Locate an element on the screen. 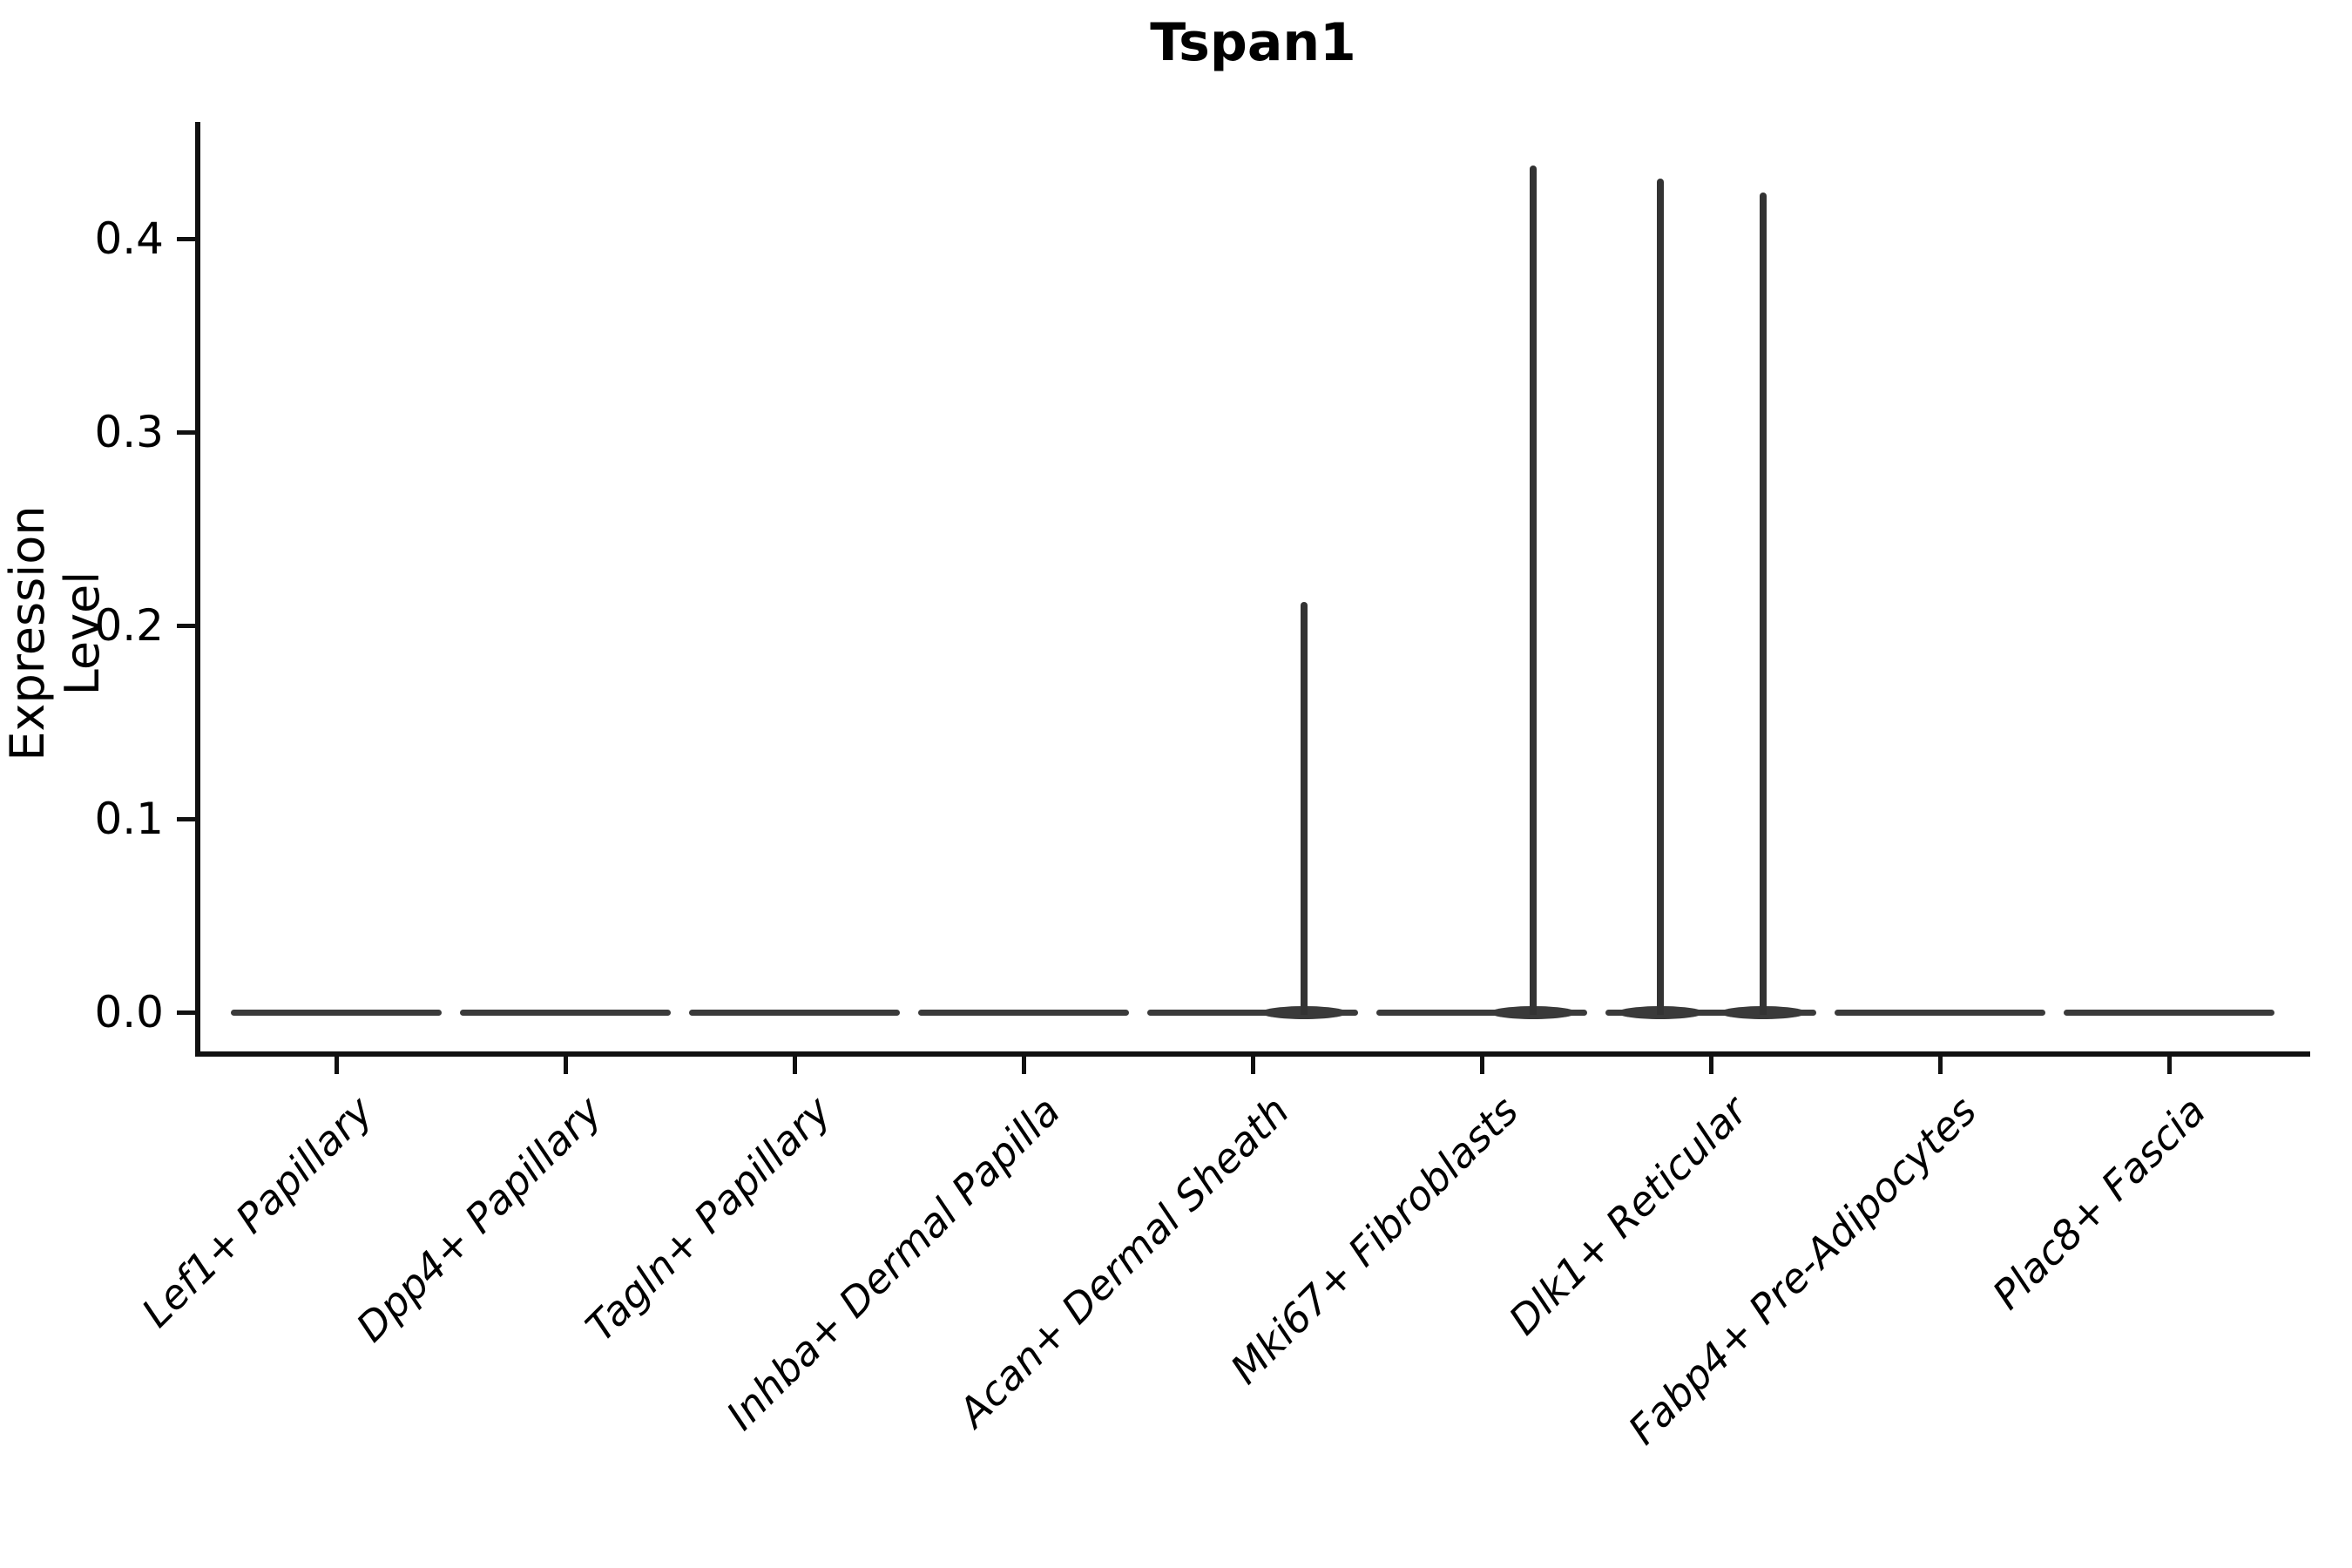 The height and width of the screenshot is (1568, 2352). x-tick-label: Lef1+ Papillary is located at coordinates (257, 1211).